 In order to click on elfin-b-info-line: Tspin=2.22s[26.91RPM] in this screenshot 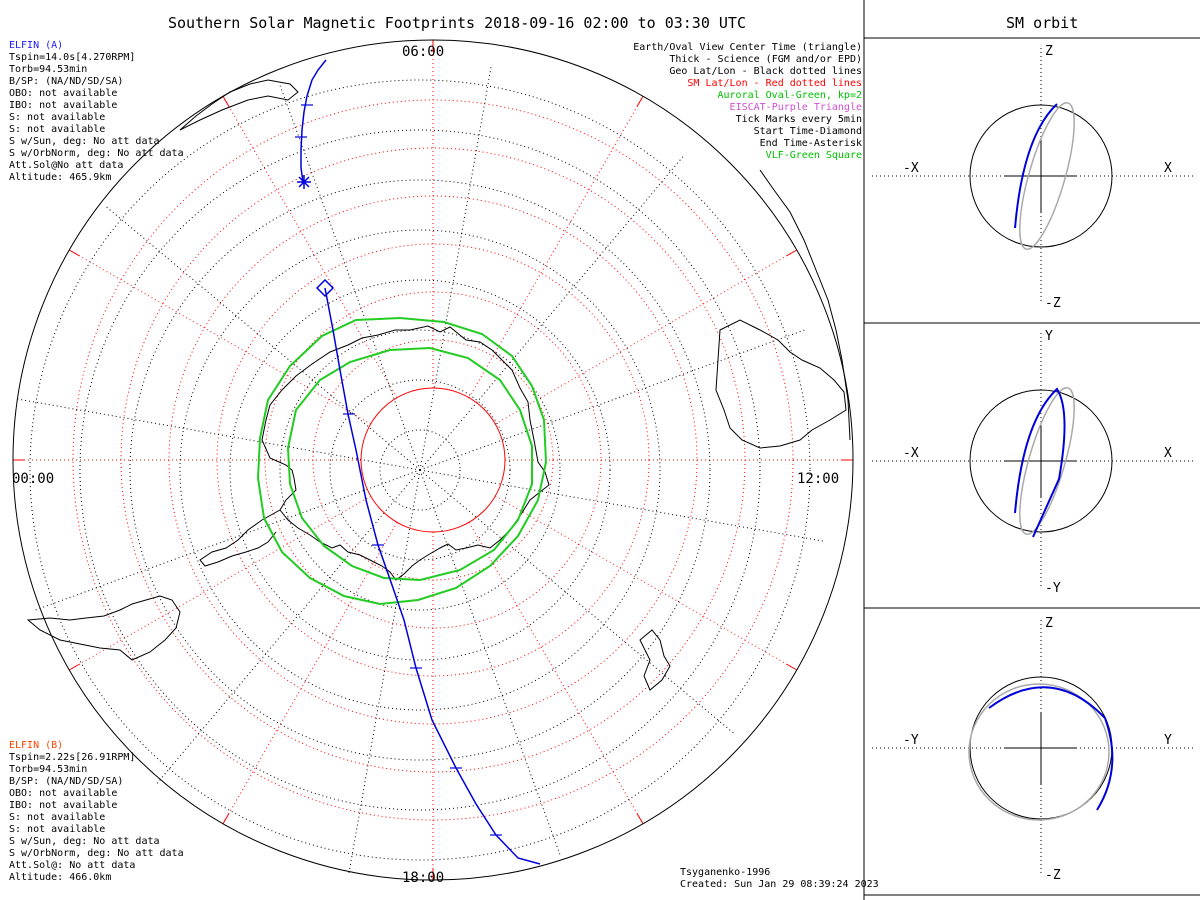, I will do `click(72, 757)`.